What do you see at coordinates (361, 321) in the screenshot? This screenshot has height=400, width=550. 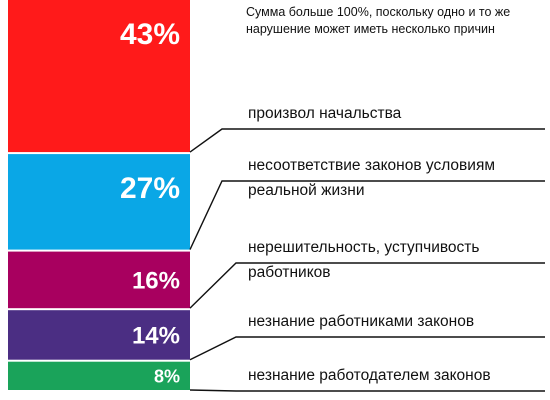 I see `category-label: незнание работниками законов` at bounding box center [361, 321].